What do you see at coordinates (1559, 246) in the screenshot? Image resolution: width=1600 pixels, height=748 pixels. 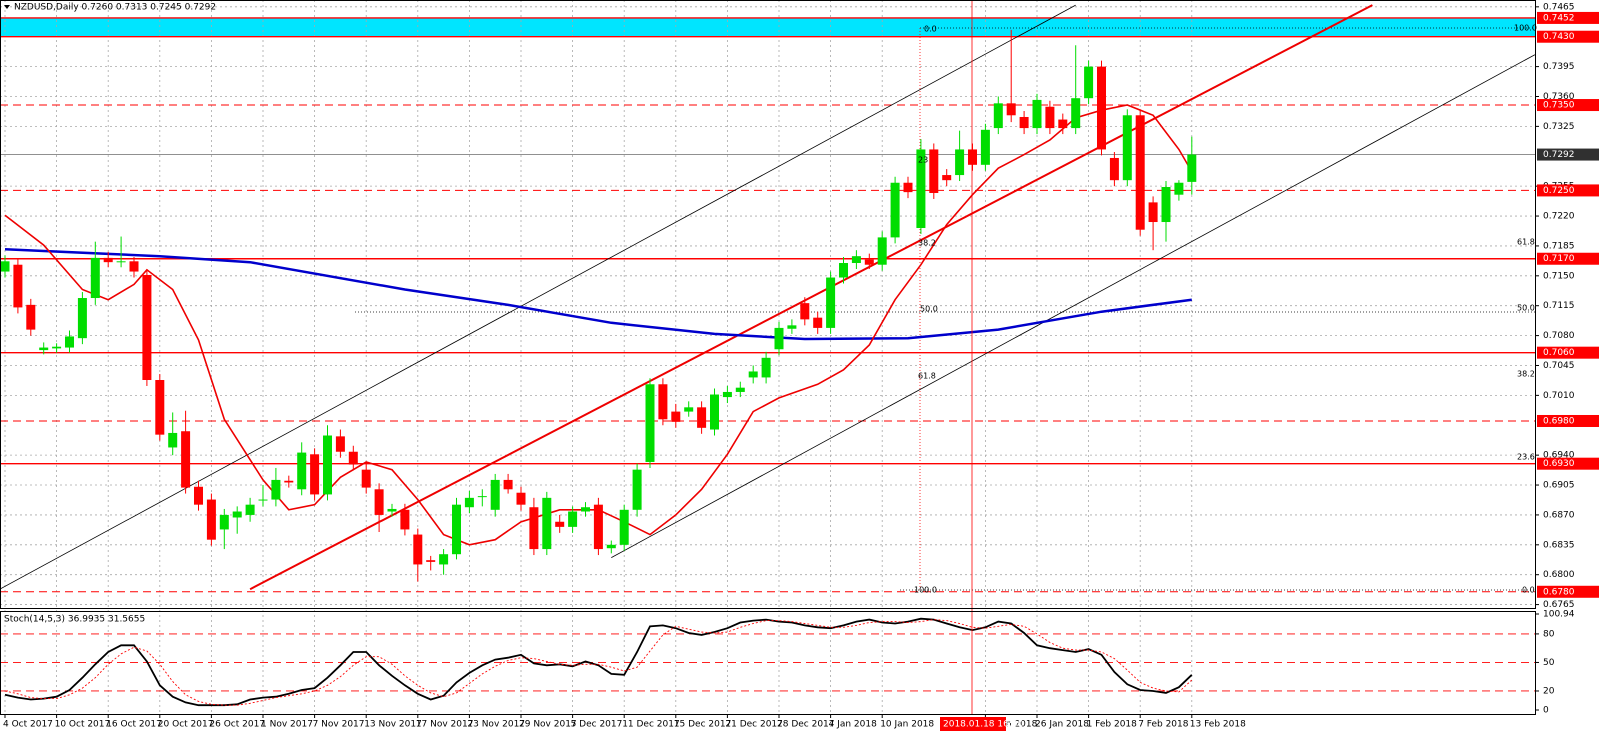 I see `y-tick-label: 0.7185` at bounding box center [1559, 246].